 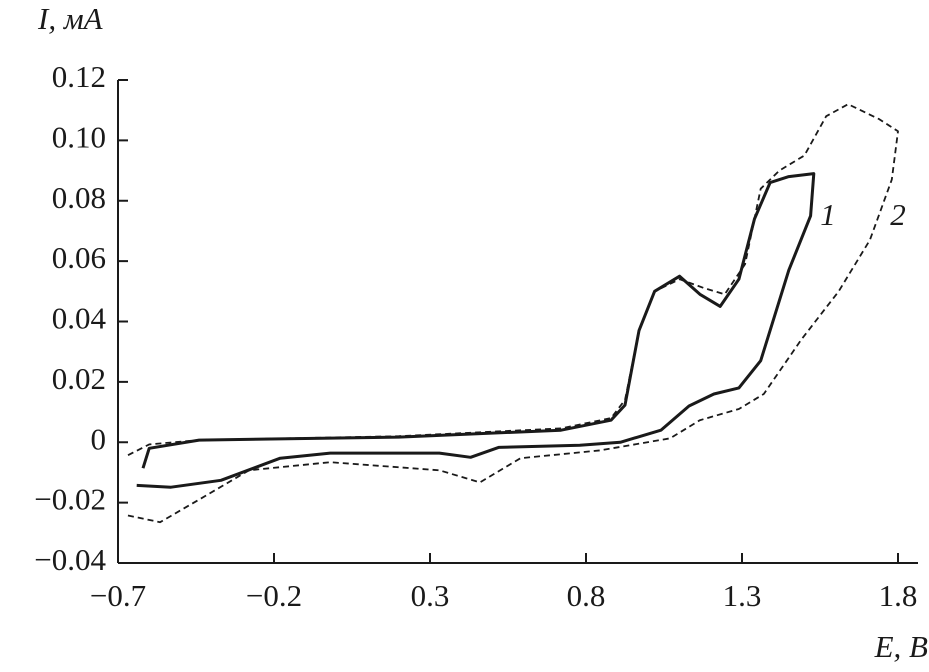 What do you see at coordinates (828, 214) in the screenshot?
I see `series-label: 1` at bounding box center [828, 214].